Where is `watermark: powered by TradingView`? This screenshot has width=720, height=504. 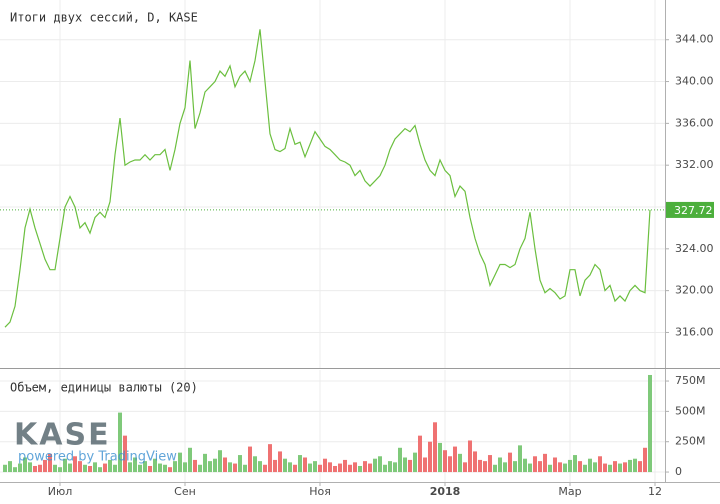
watermark: powered by TradingView is located at coordinates (97, 457).